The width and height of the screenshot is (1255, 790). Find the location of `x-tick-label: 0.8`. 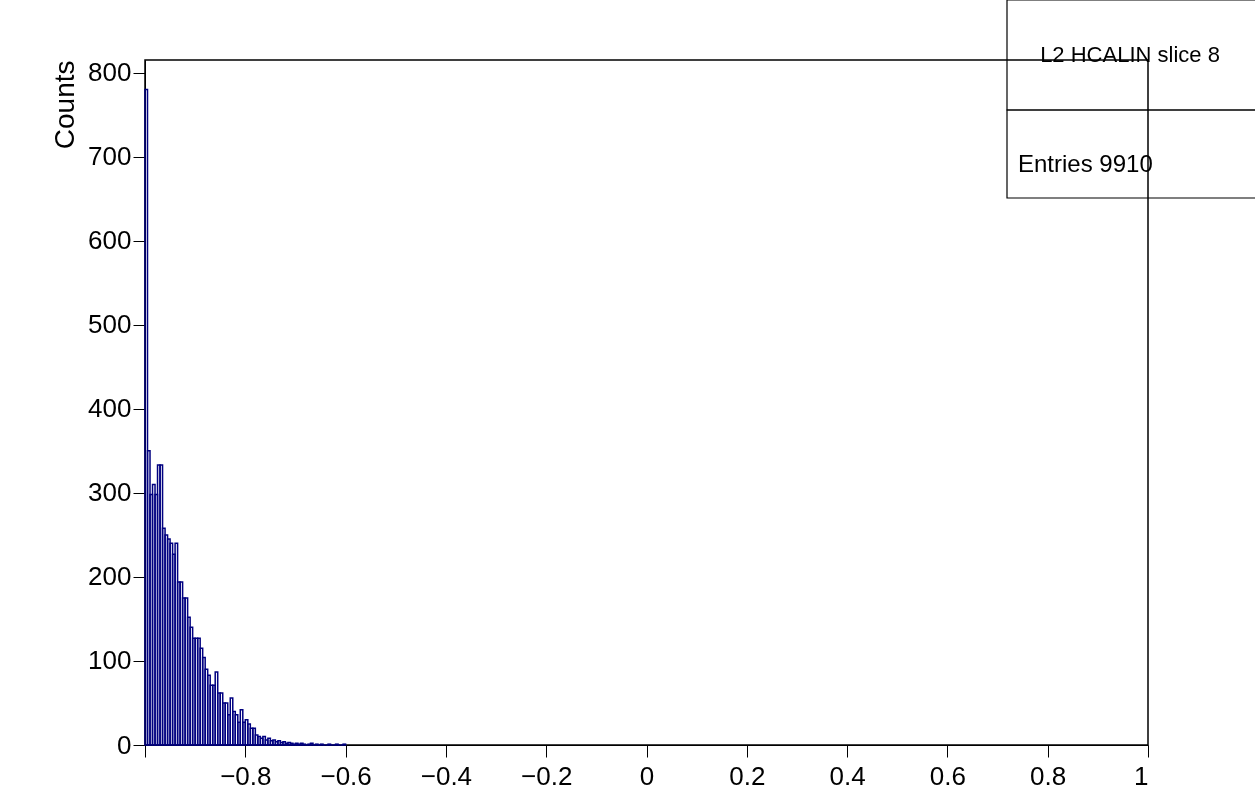

x-tick-label: 0.8 is located at coordinates (1048, 775).